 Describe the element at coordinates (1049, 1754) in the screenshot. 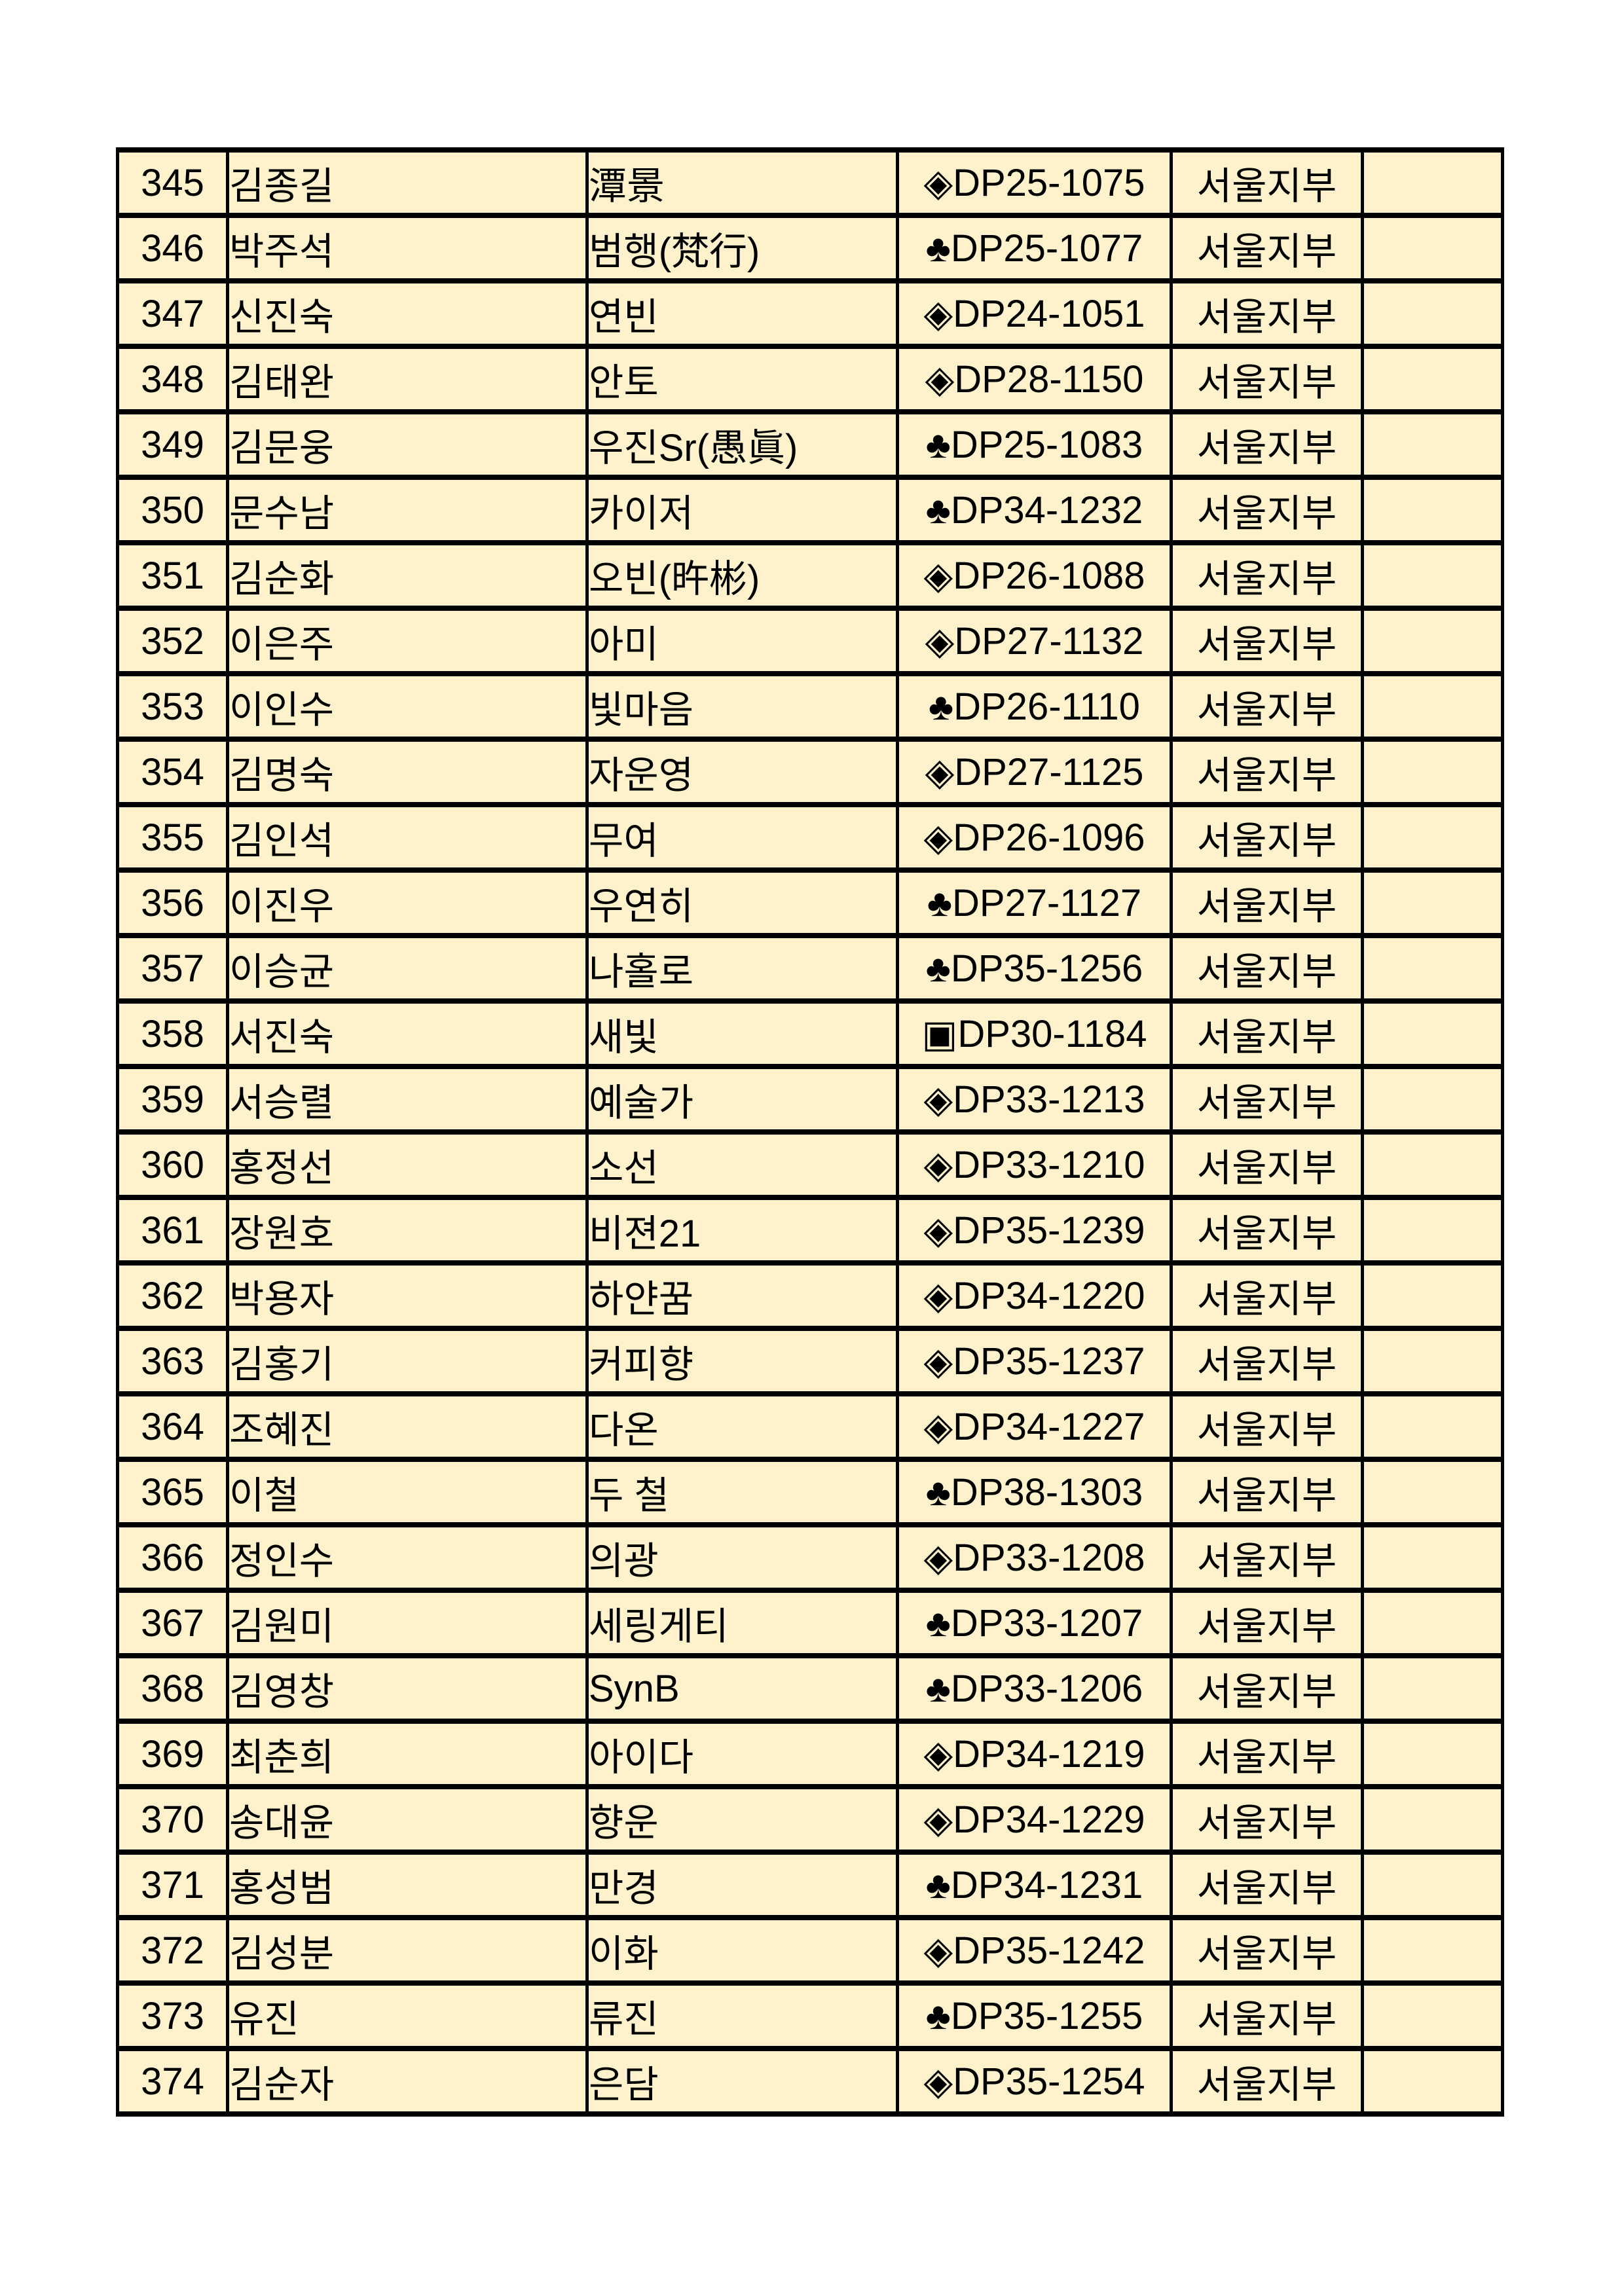

I see `member-code: DP34-1219` at that location.